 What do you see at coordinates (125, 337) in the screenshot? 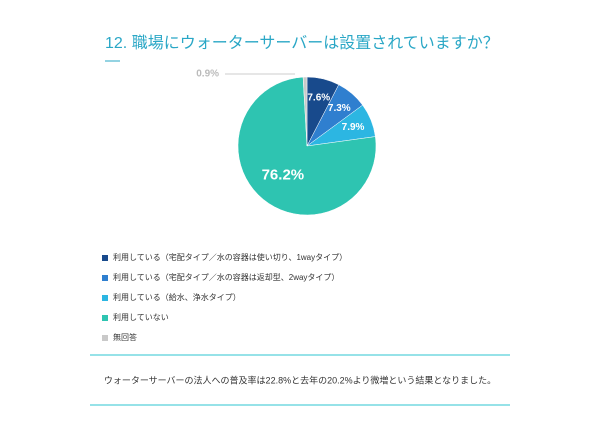
I see `legend-label: 無回答` at bounding box center [125, 337].